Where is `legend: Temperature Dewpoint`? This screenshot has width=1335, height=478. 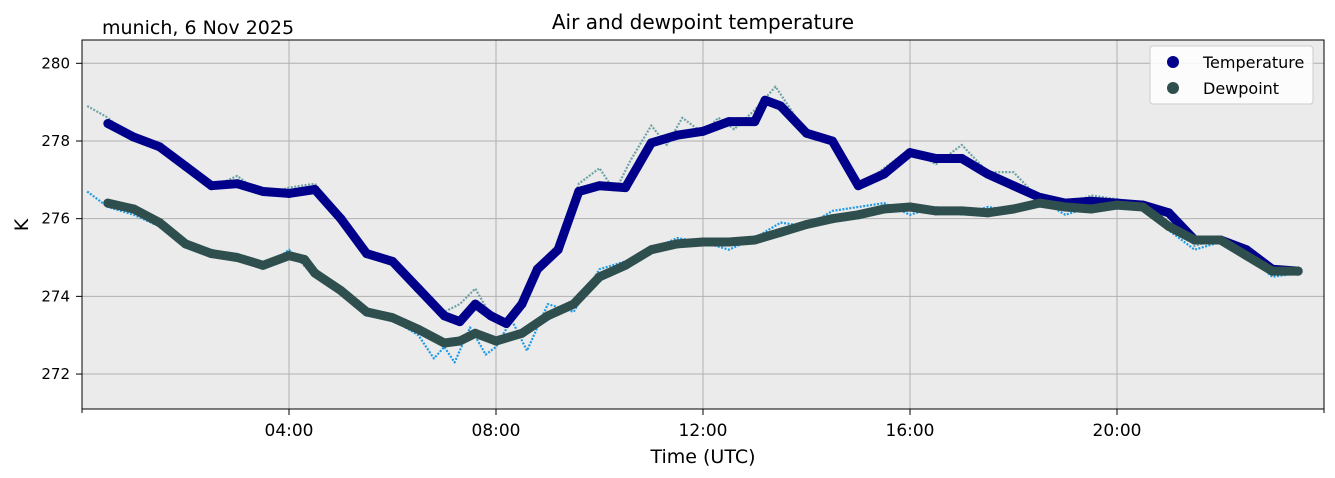
legend: Temperature Dewpoint is located at coordinates (1231, 75).